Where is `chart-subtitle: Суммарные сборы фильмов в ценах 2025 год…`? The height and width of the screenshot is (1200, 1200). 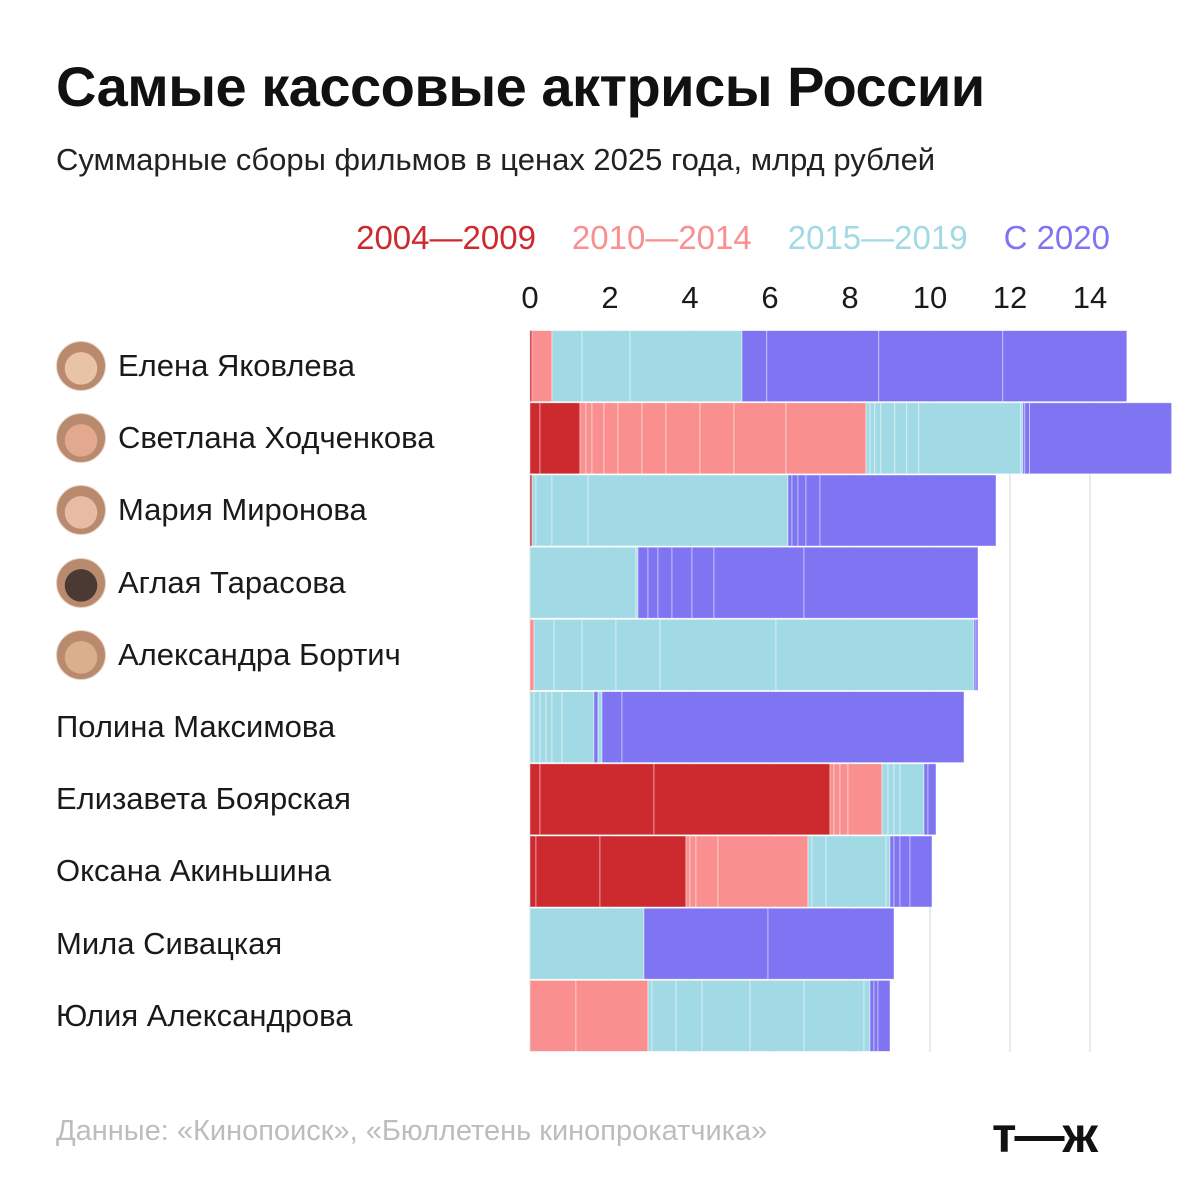 chart-subtitle: Суммарные сборы фильмов в ценах 2025 год… is located at coordinates (496, 159).